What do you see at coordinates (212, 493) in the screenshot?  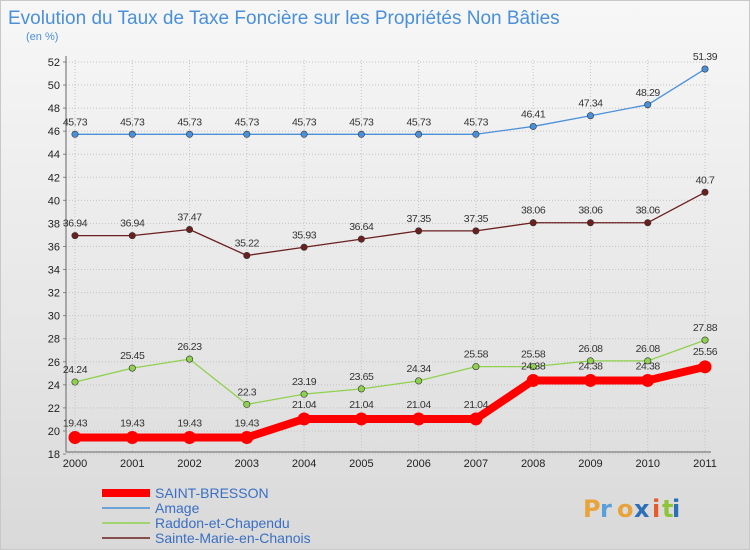 I see `legend-label-0: SAINT-BRESSON` at bounding box center [212, 493].